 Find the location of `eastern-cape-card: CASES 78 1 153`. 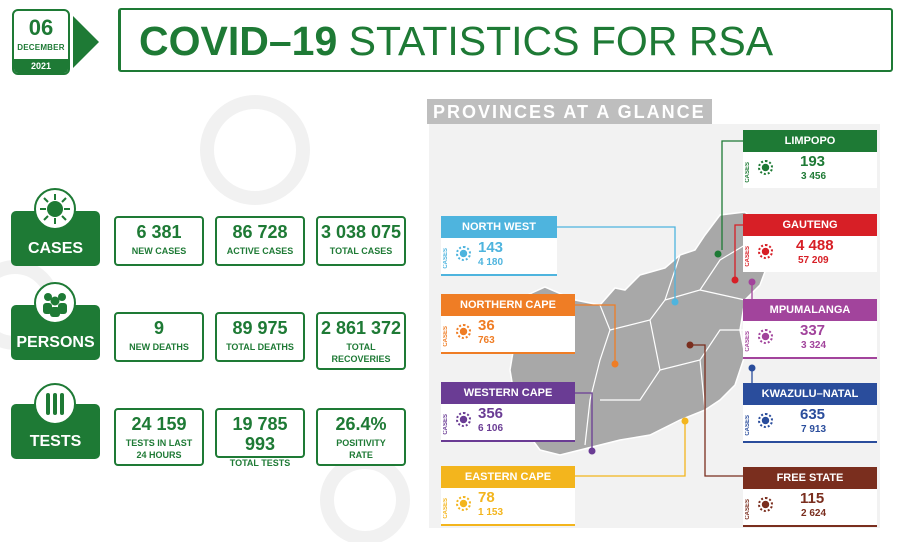

eastern-cape-card: CASES 78 1 153 is located at coordinates (508, 506).